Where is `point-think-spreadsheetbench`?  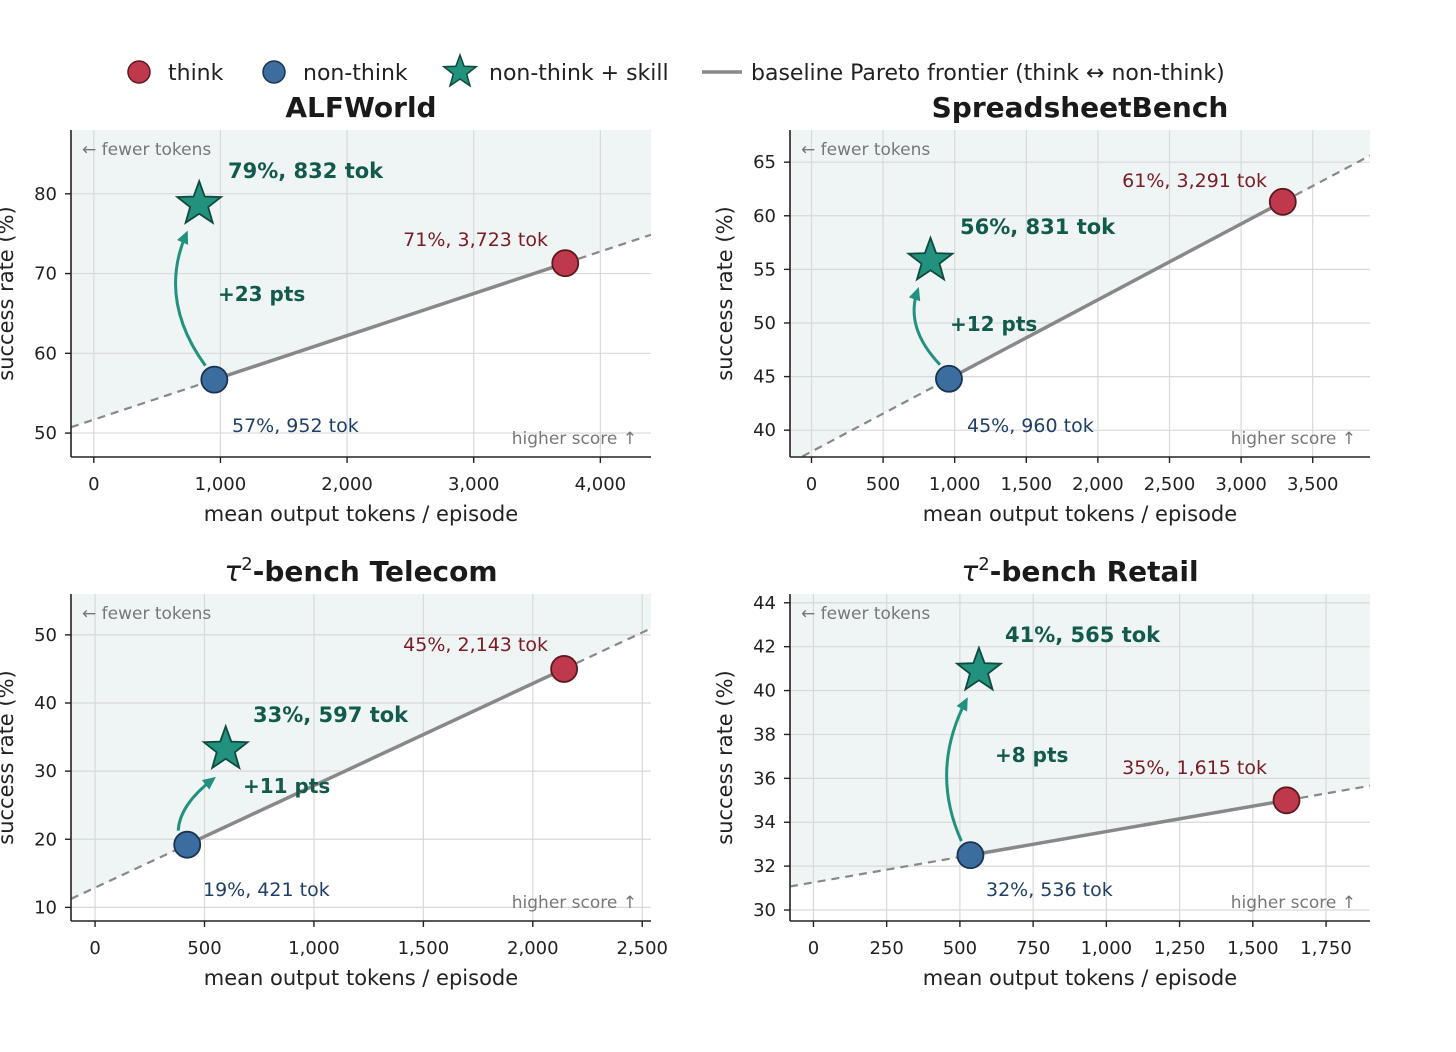 point-think-spreadsheetbench is located at coordinates (1282, 201).